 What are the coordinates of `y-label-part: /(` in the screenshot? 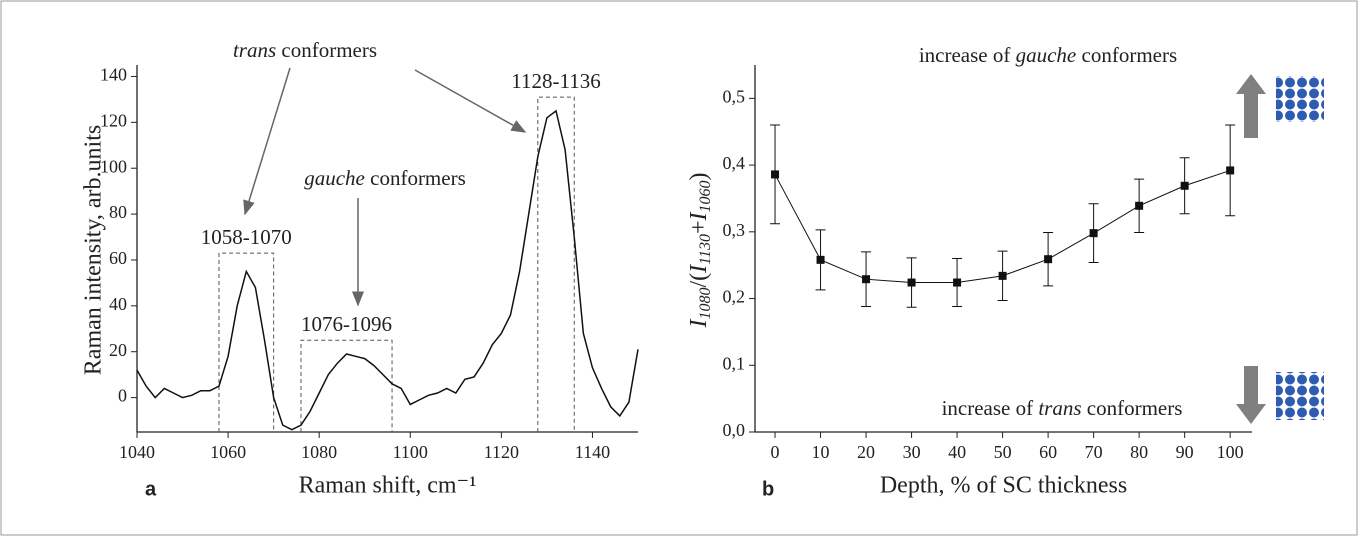 It's located at (699, 280).